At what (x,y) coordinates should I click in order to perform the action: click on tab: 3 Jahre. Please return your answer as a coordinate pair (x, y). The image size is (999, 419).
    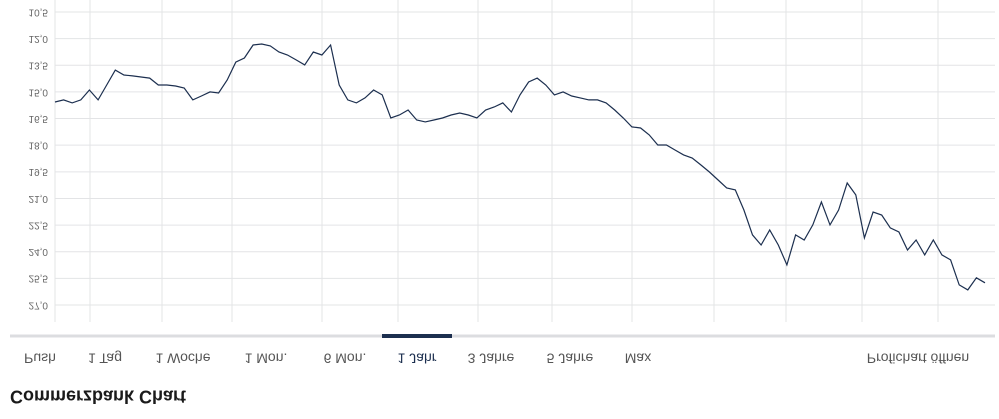
    Looking at the image, I should click on (491, 358).